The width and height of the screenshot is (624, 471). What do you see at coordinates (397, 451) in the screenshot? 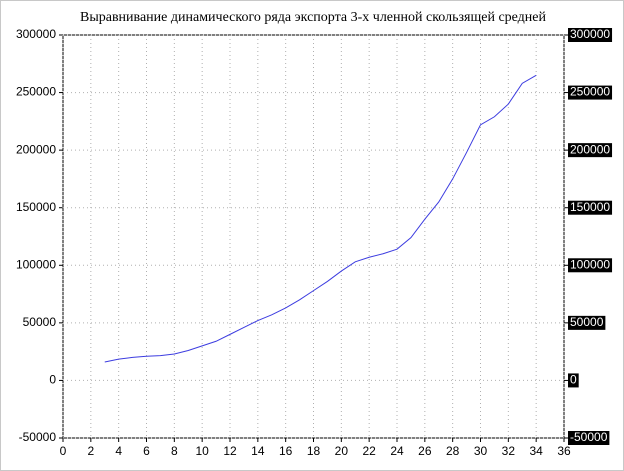
I see `x-tick-label: 24` at bounding box center [397, 451].